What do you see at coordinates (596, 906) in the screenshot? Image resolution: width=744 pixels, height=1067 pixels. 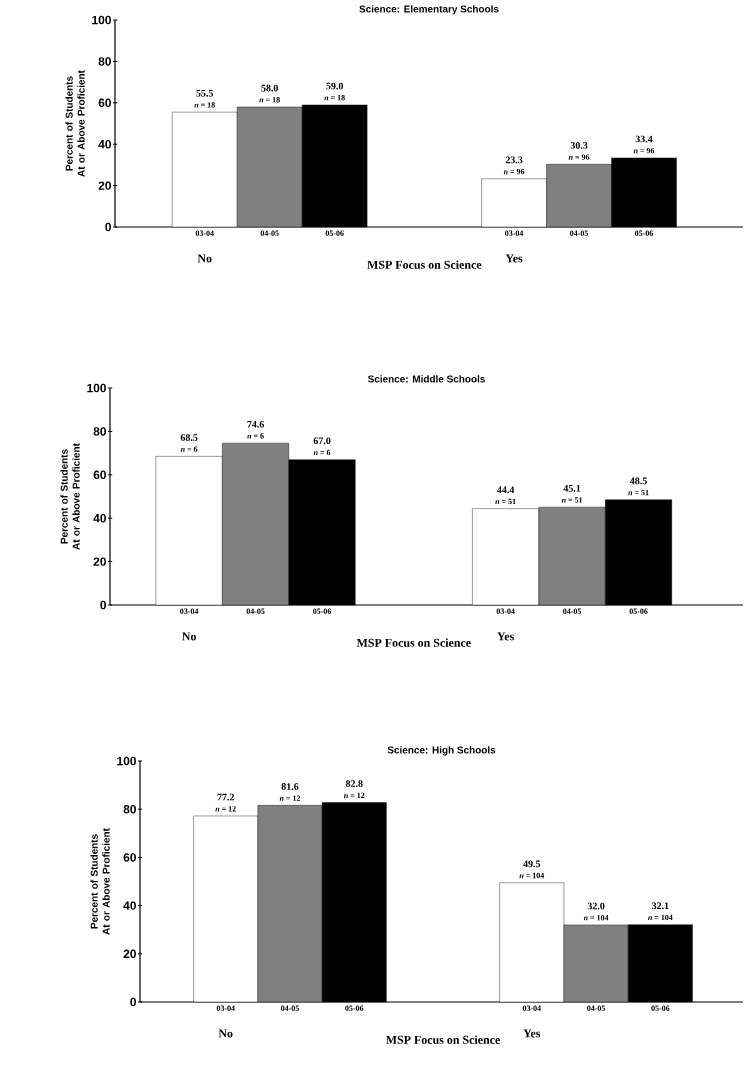 I see `data-label: 32.0` at bounding box center [596, 906].